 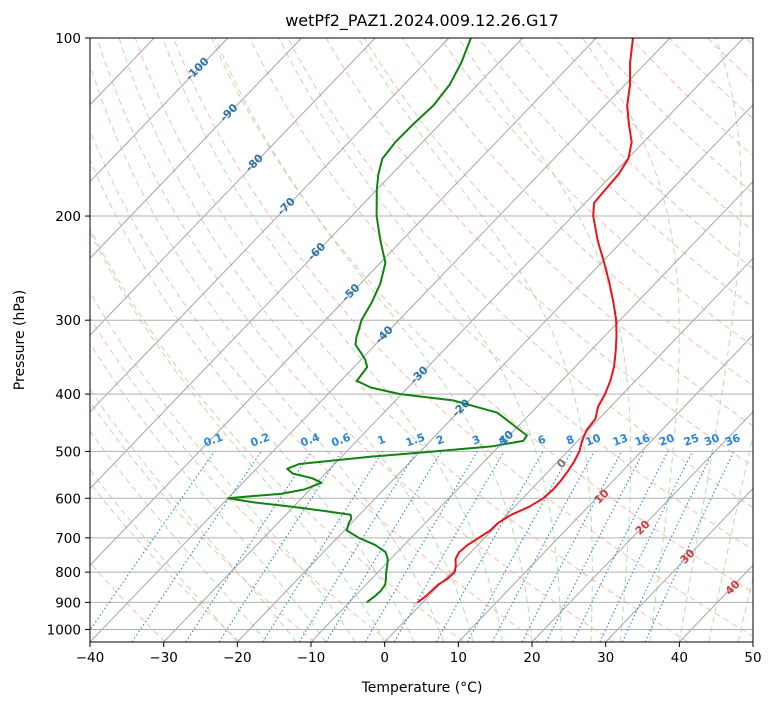 What do you see at coordinates (68, 452) in the screenshot?
I see `y-tick-label: 500` at bounding box center [68, 452].